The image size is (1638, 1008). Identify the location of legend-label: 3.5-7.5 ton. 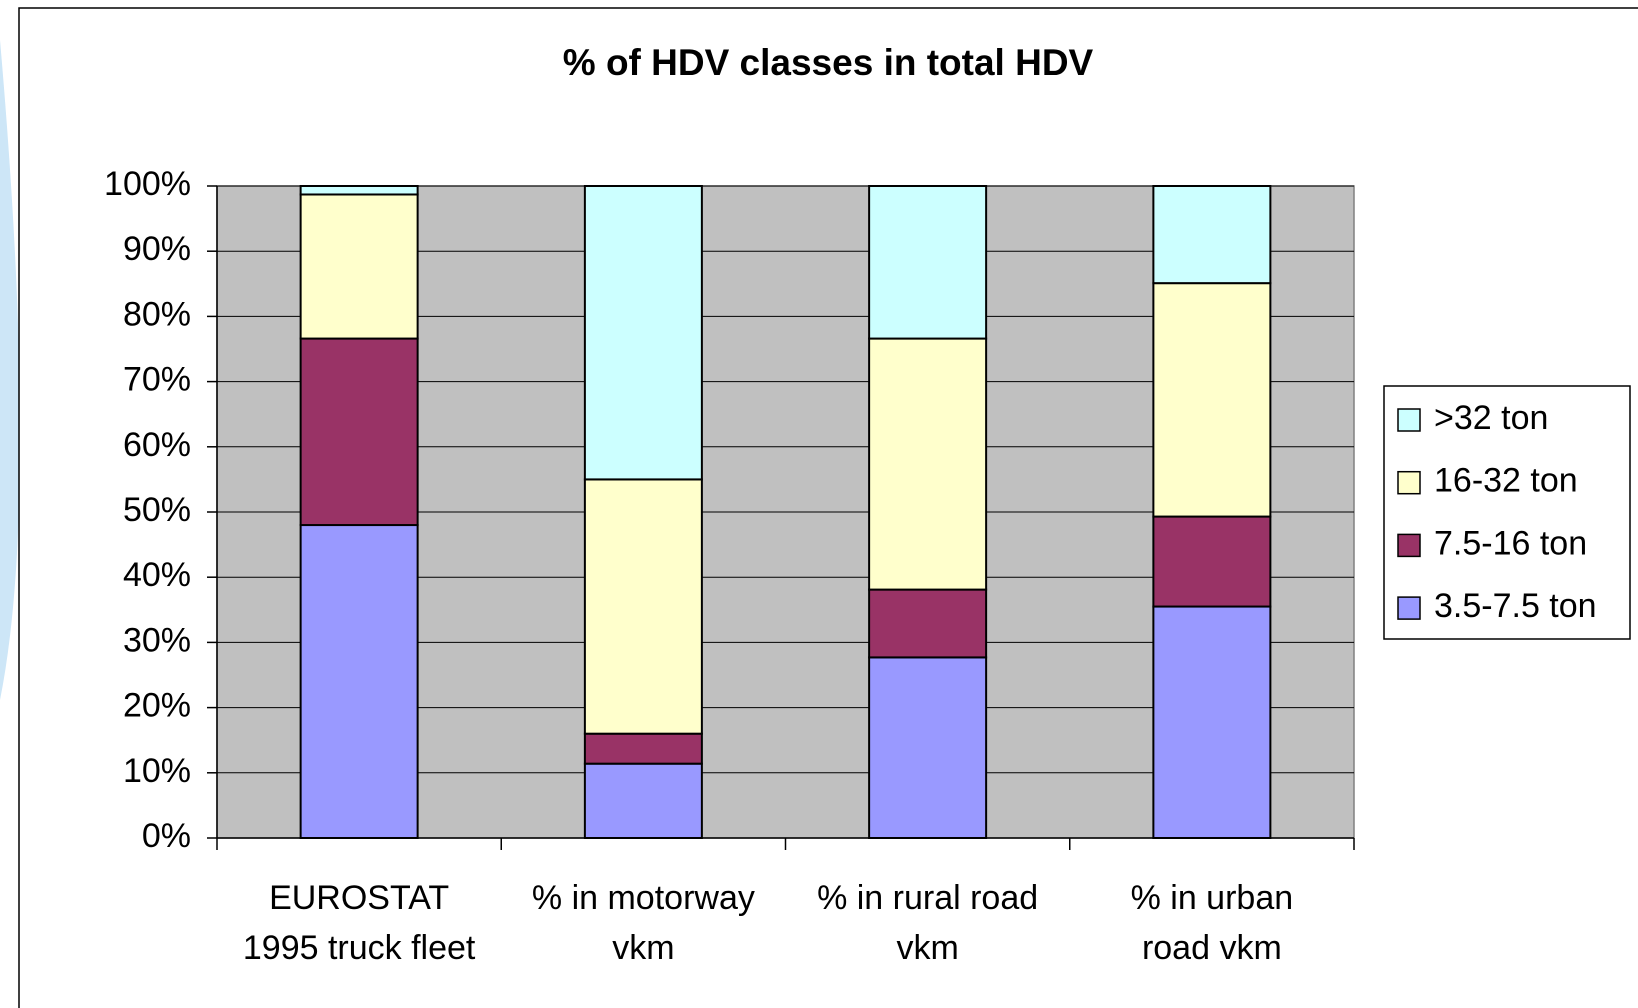
(1515, 606).